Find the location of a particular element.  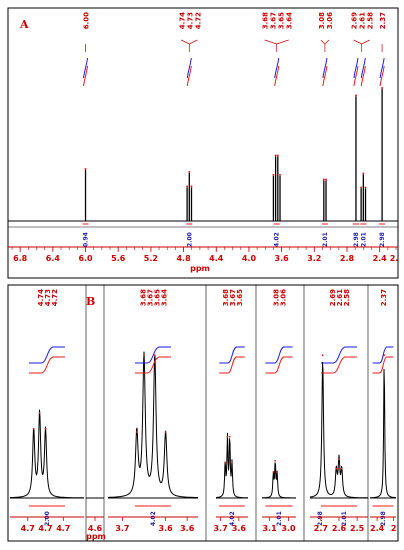

panel-a-peak-label: 3.65 is located at coordinates (282, 20).